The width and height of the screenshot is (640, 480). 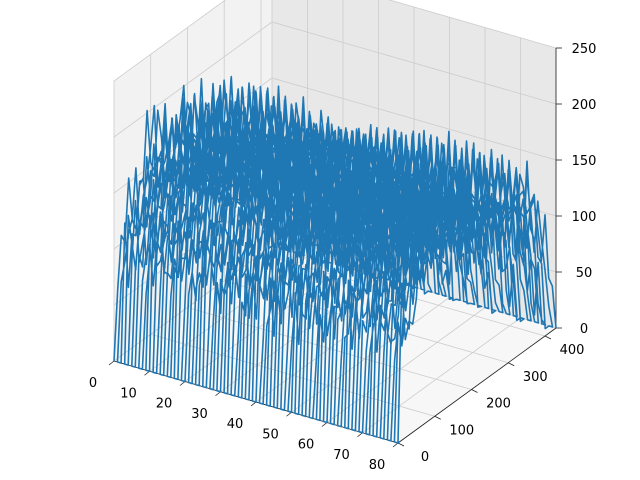 I want to click on z-tick-label: 50, so click(x=584, y=273).